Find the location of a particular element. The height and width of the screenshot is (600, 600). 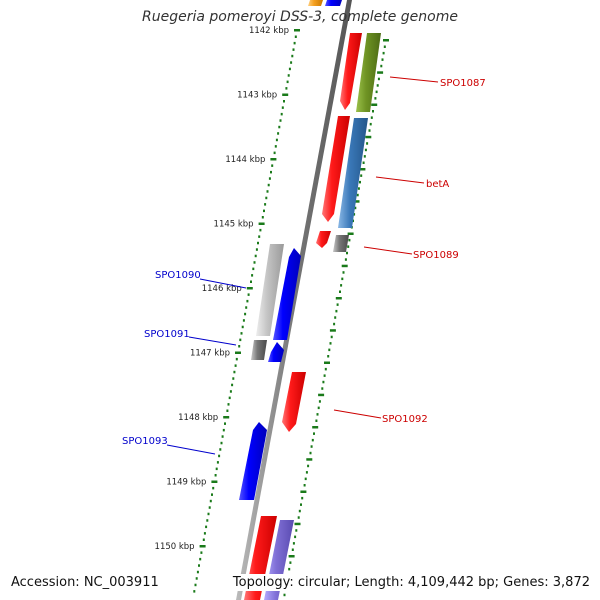

gene-label-spo1093: SPO1093 is located at coordinates (145, 441).